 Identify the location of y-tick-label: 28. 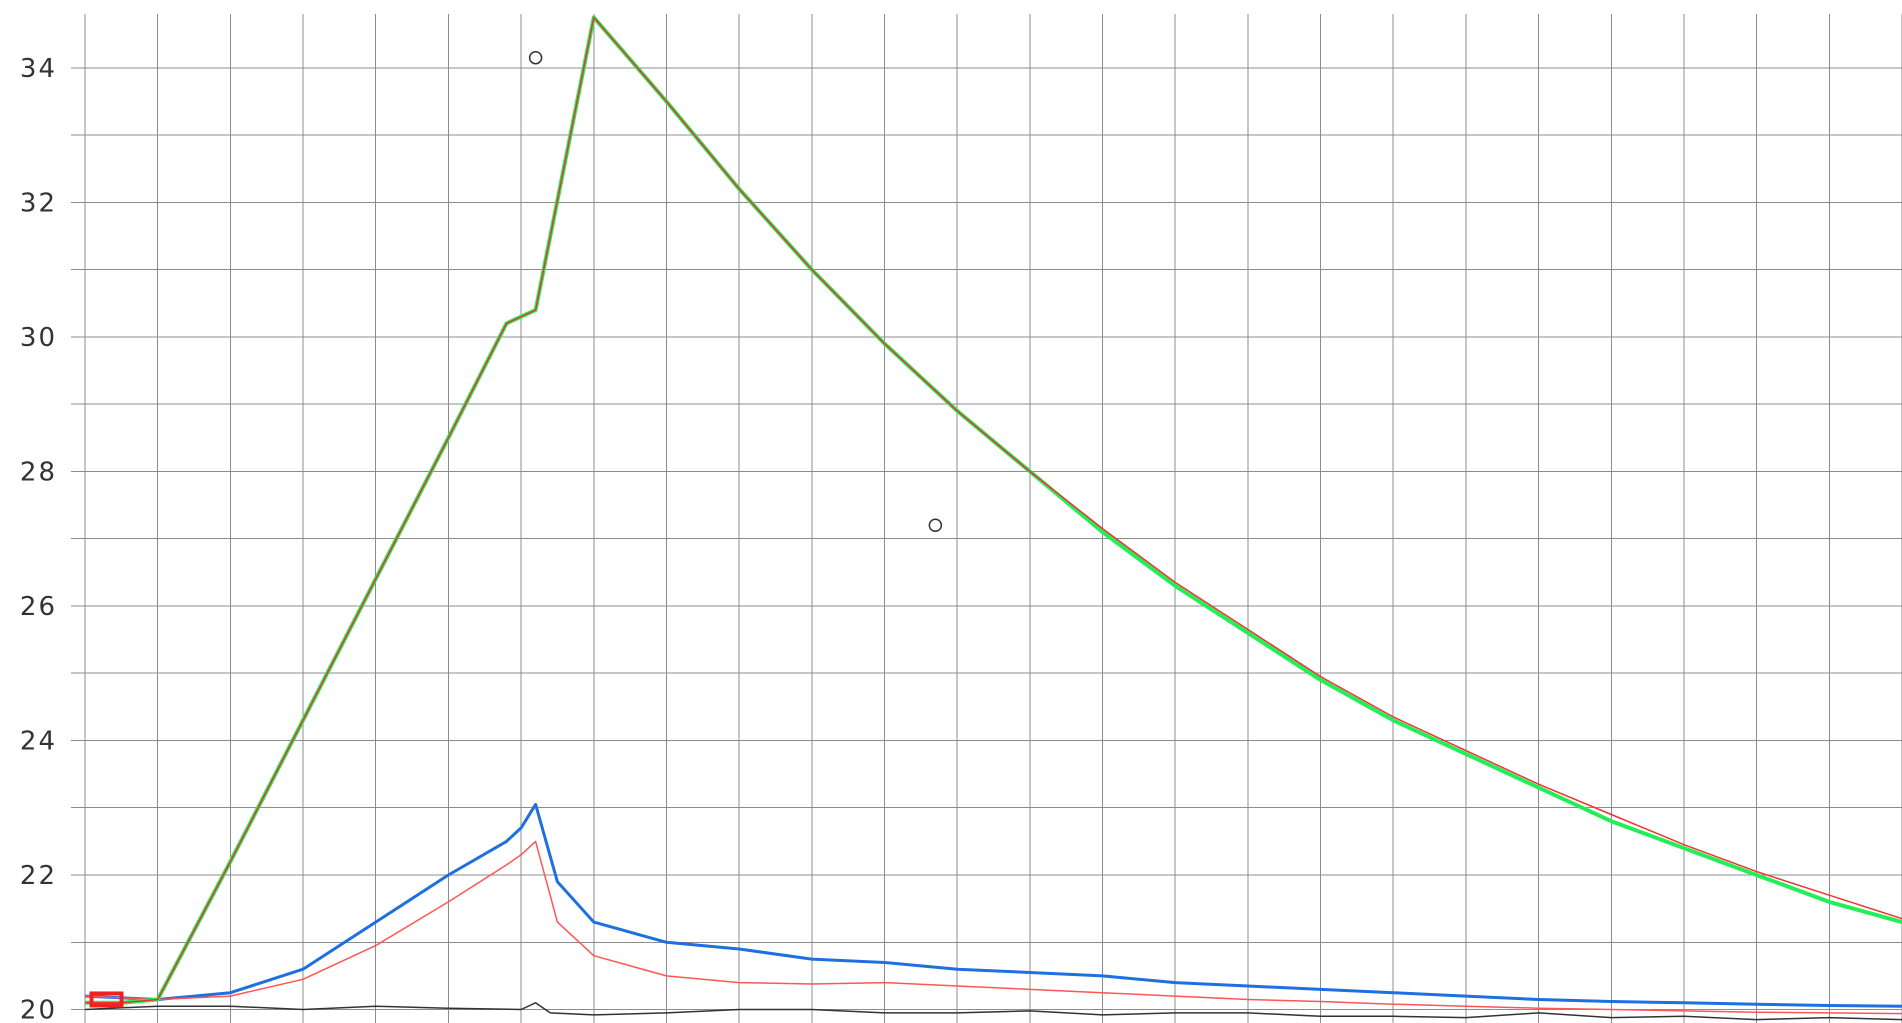
(38, 472).